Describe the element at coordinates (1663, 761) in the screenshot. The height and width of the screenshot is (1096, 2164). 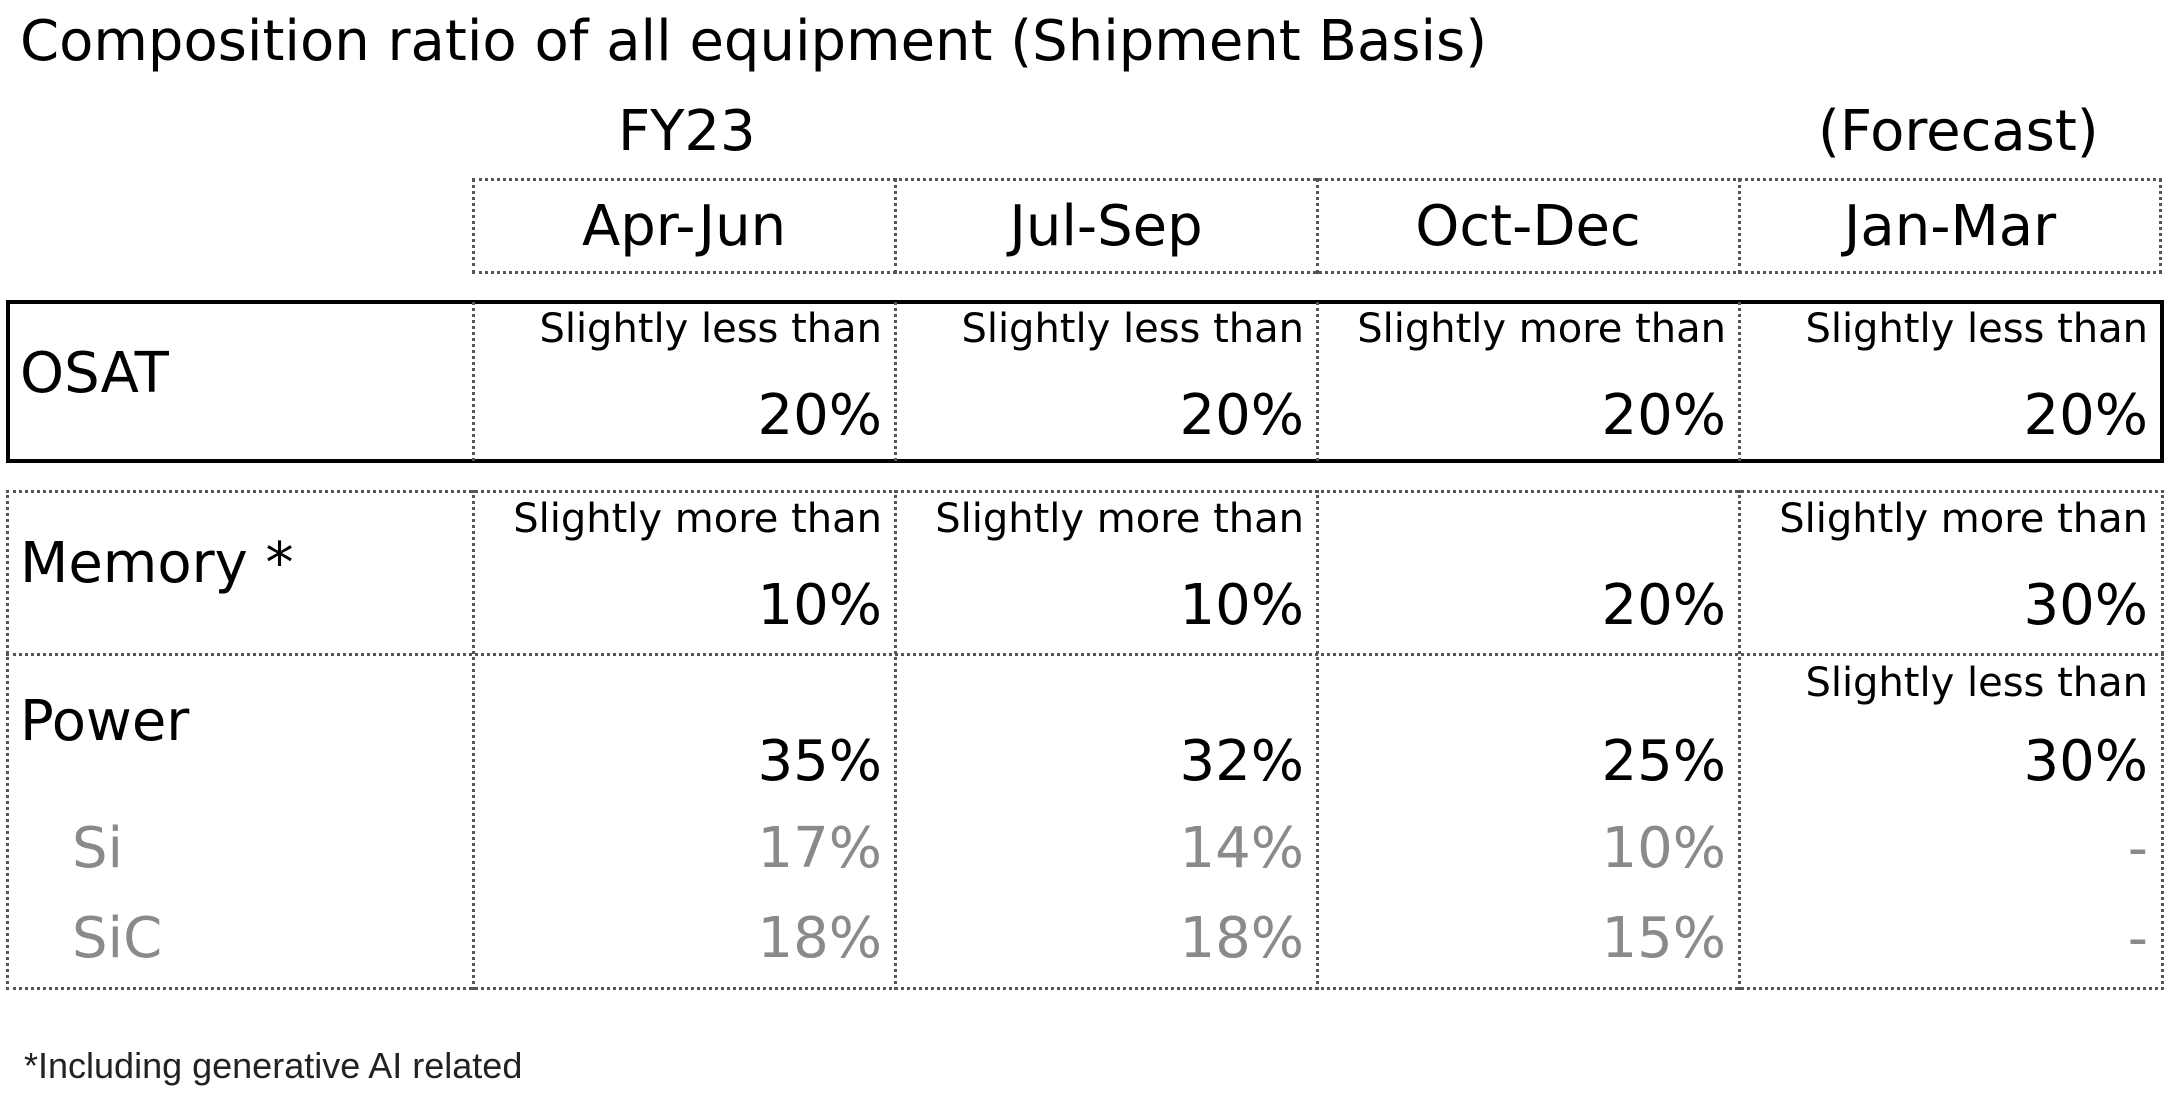
I see `power-value: 25%` at that location.